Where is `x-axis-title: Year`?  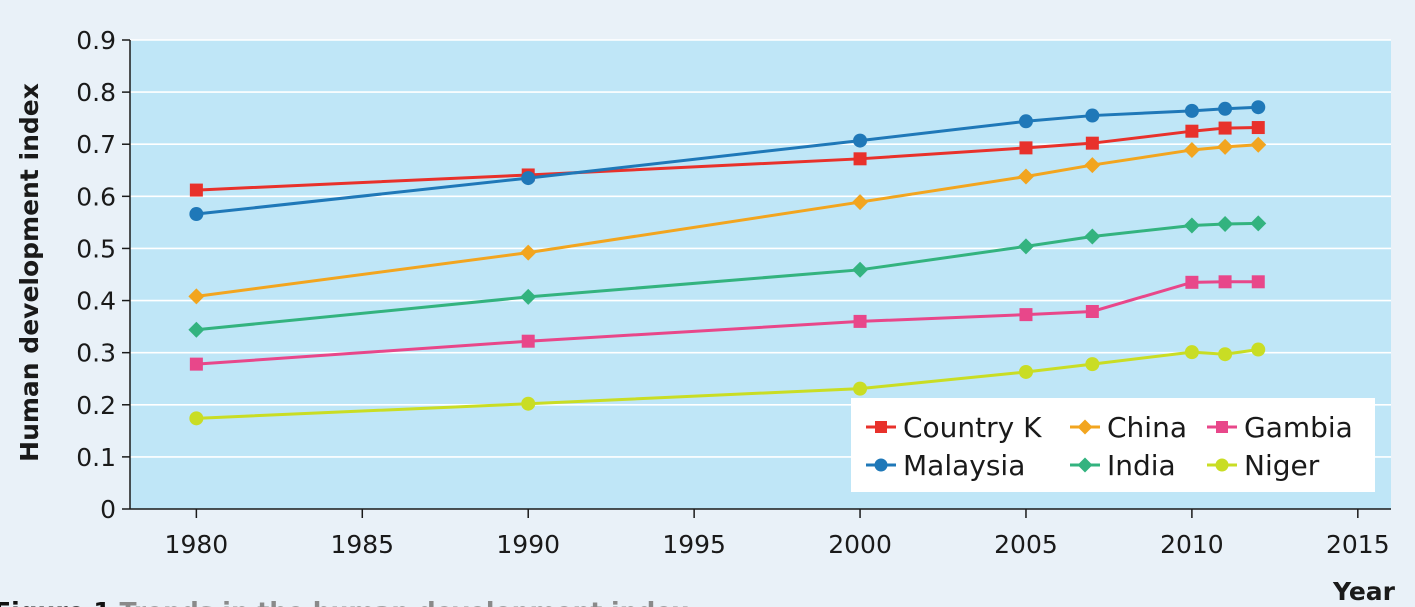 x-axis-title: Year is located at coordinates (1364, 591).